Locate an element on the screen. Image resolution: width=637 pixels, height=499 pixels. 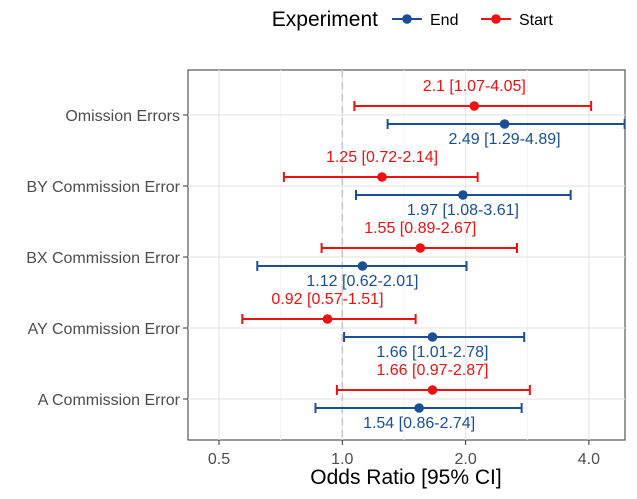
x-tick-label: 2.0 is located at coordinates (465, 459).